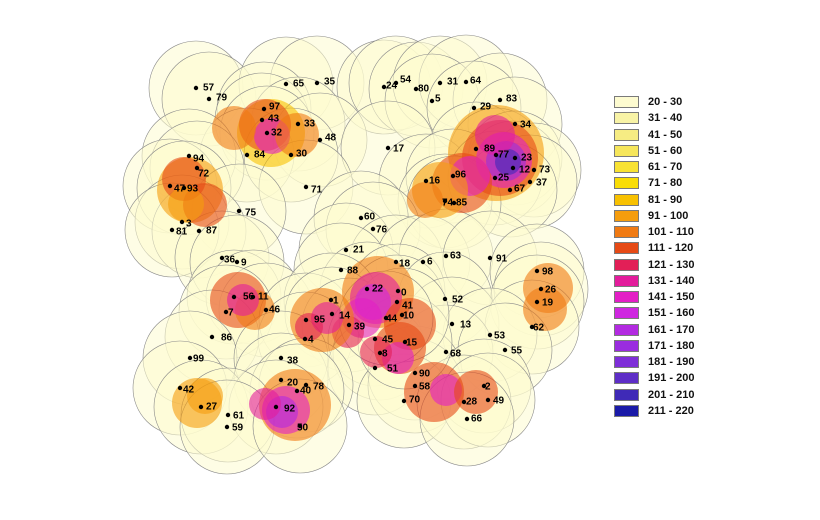  What do you see at coordinates (388, 340) in the screenshot?
I see `site-label: 45` at bounding box center [388, 340].